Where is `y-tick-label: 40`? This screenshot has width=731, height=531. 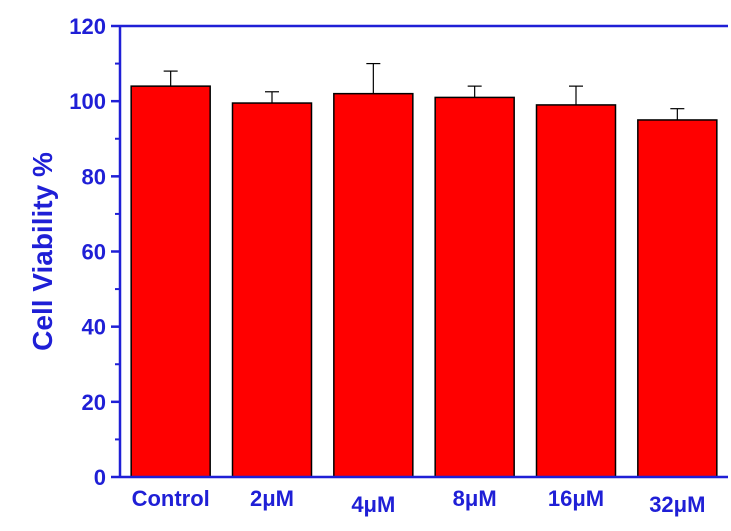
y-tick-label: 40 is located at coordinates (94, 327).